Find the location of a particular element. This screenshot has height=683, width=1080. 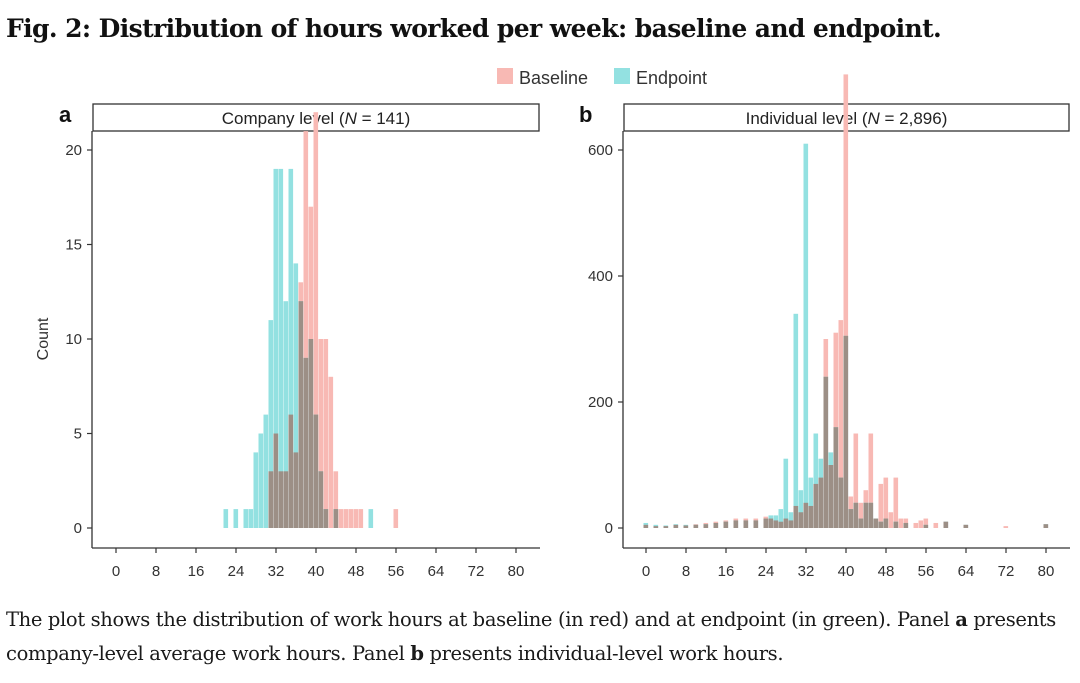

x-tick-label-b-80: 80 is located at coordinates (1046, 571).